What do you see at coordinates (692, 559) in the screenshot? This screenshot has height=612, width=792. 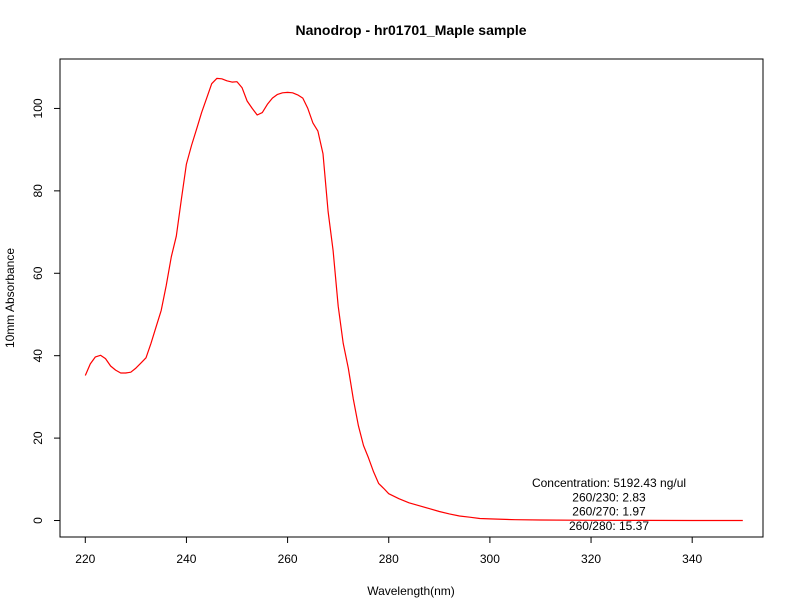 I see `x-tick-label: 340` at bounding box center [692, 559].